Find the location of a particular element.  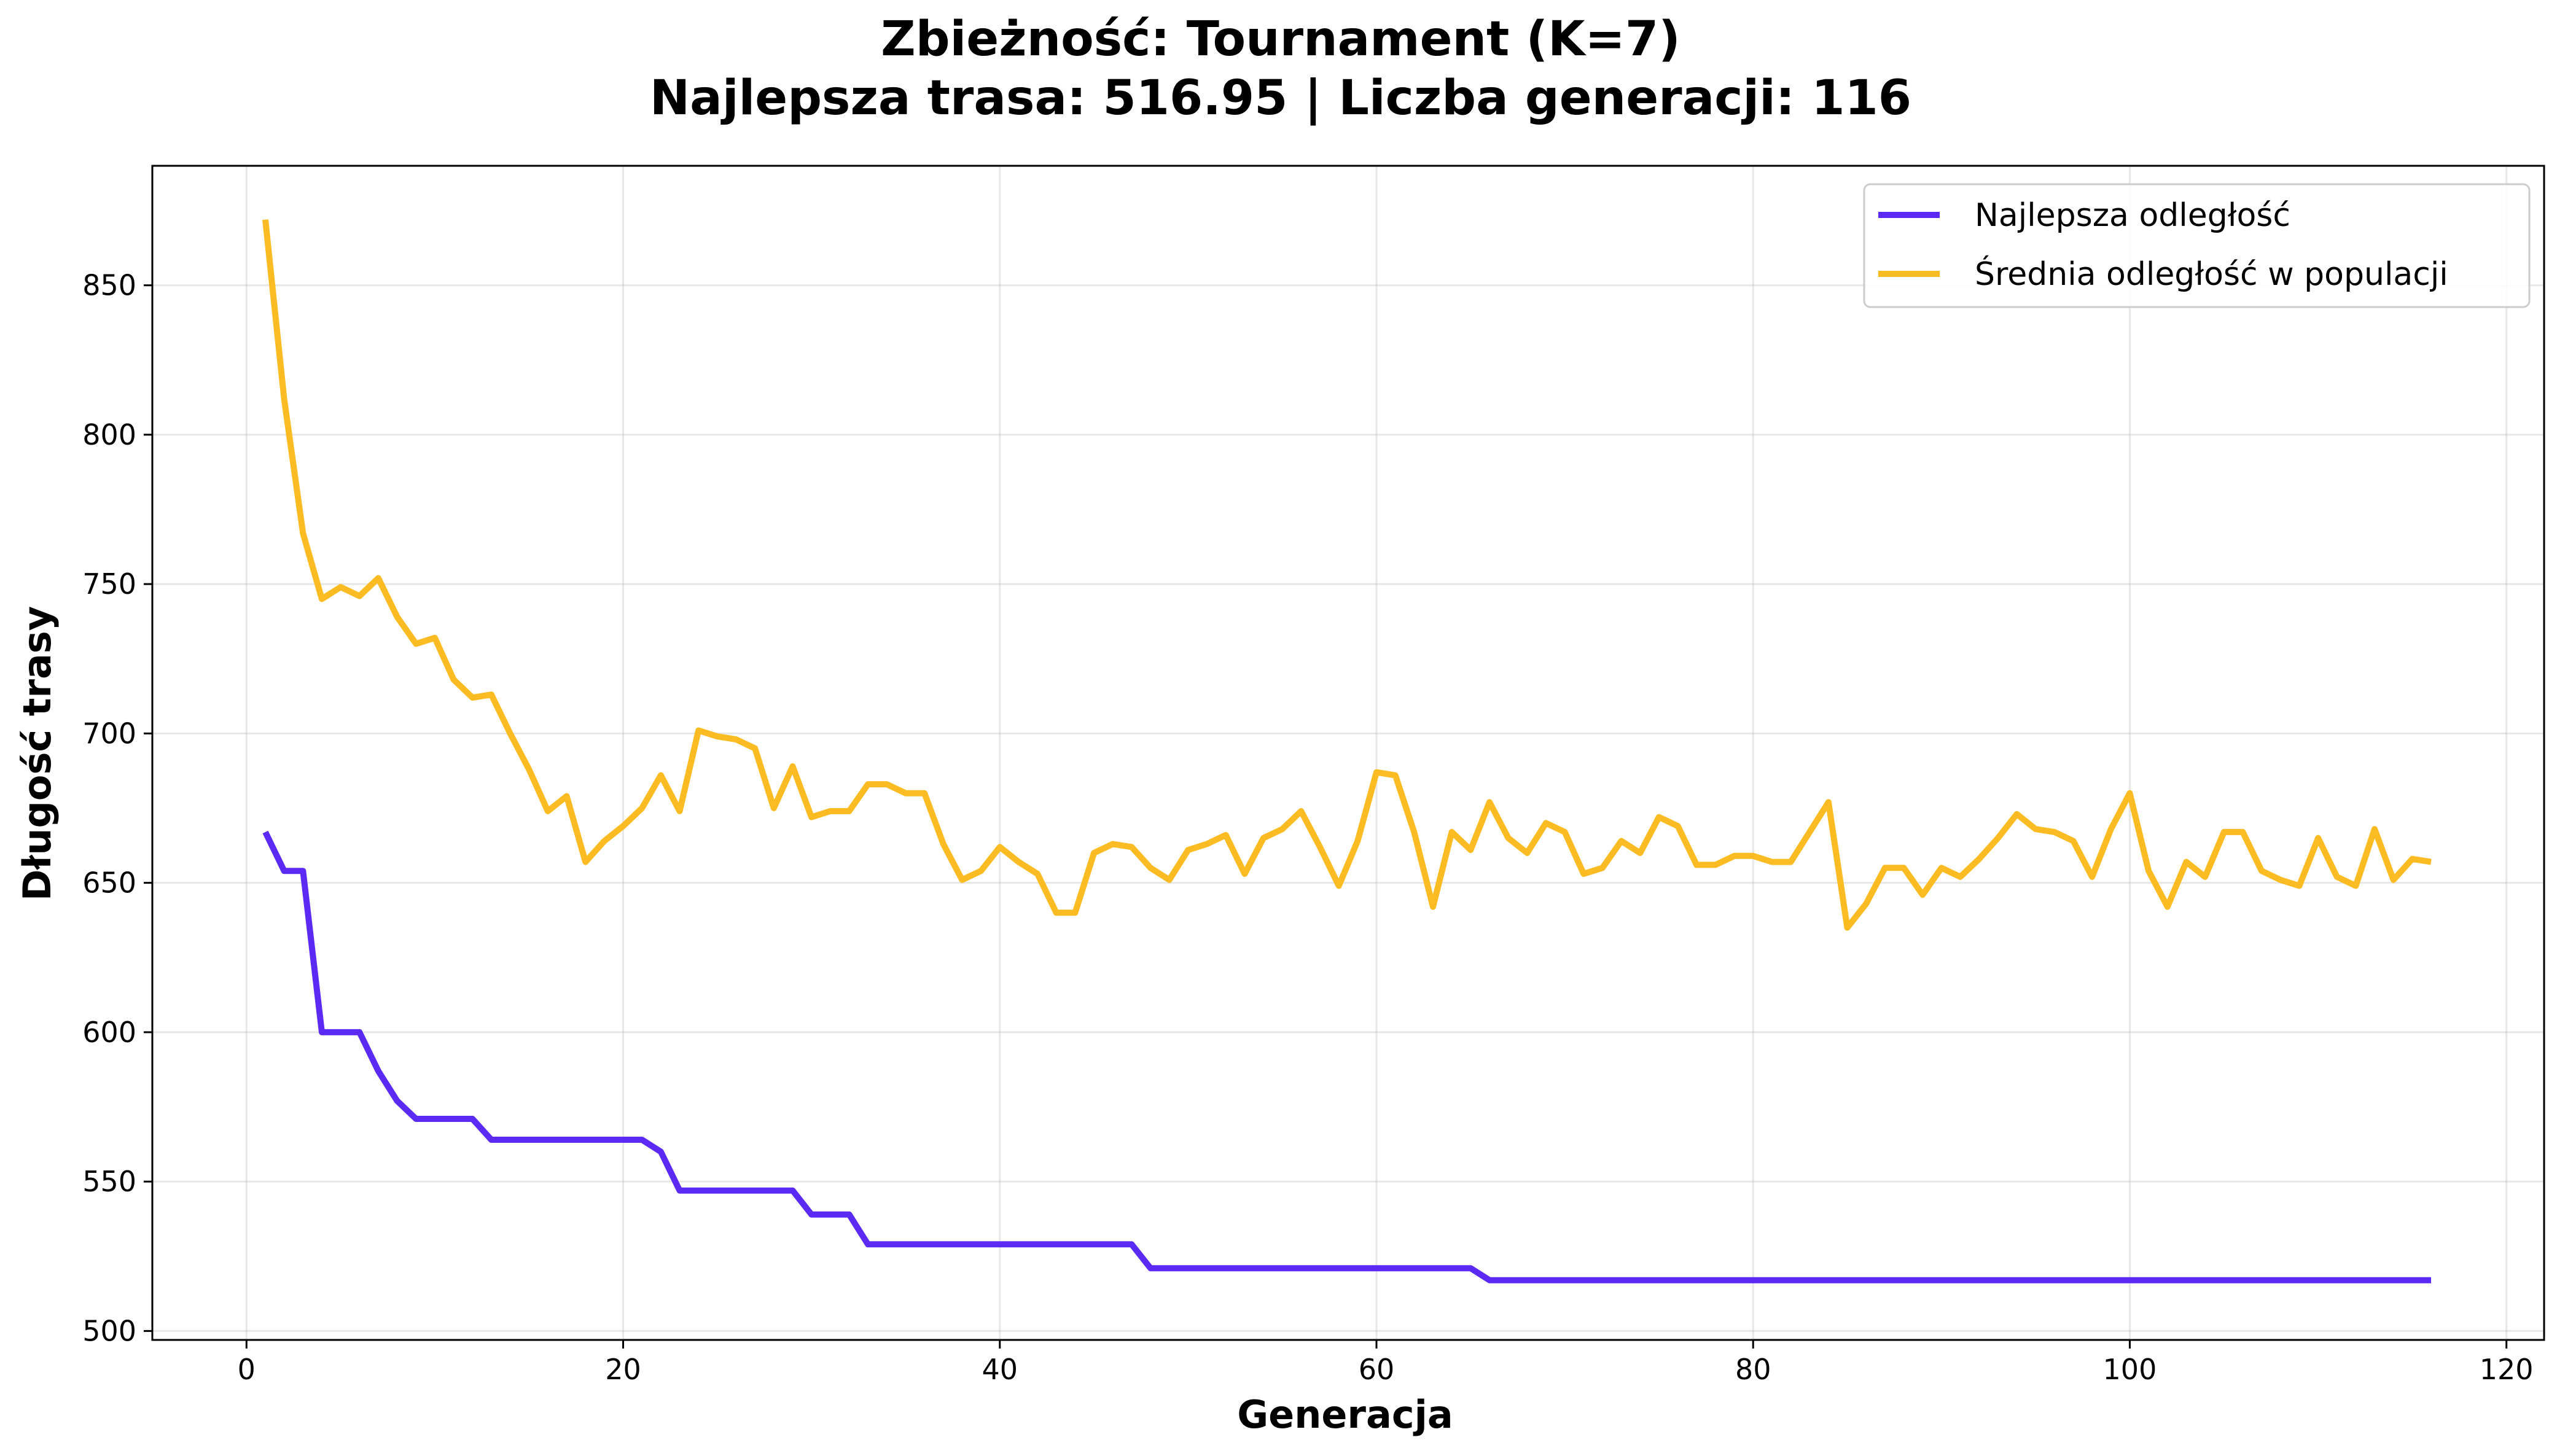

y-tick-label: 600 is located at coordinates (109, 1032).